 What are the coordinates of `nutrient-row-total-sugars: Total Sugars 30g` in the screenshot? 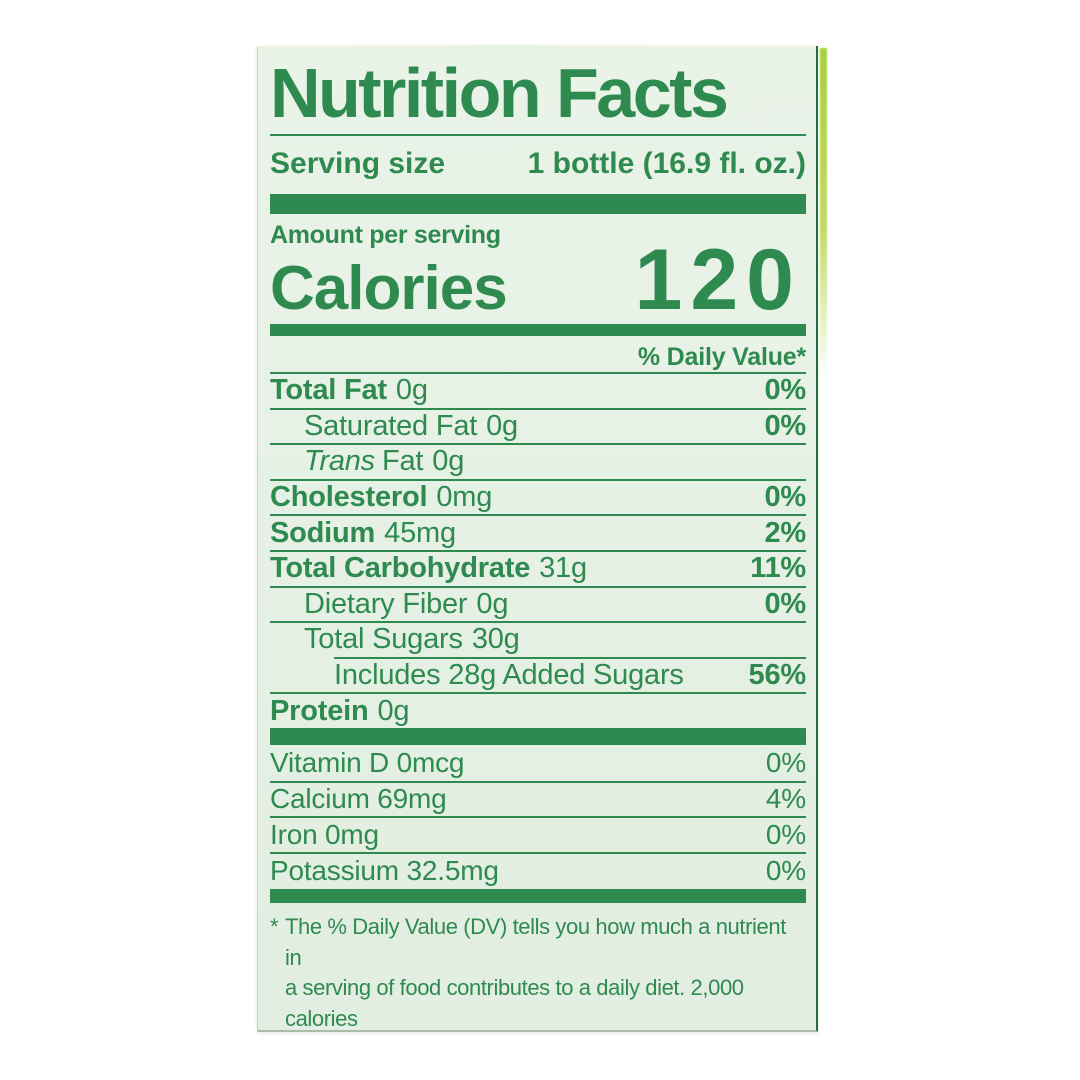 It's located at (538, 639).